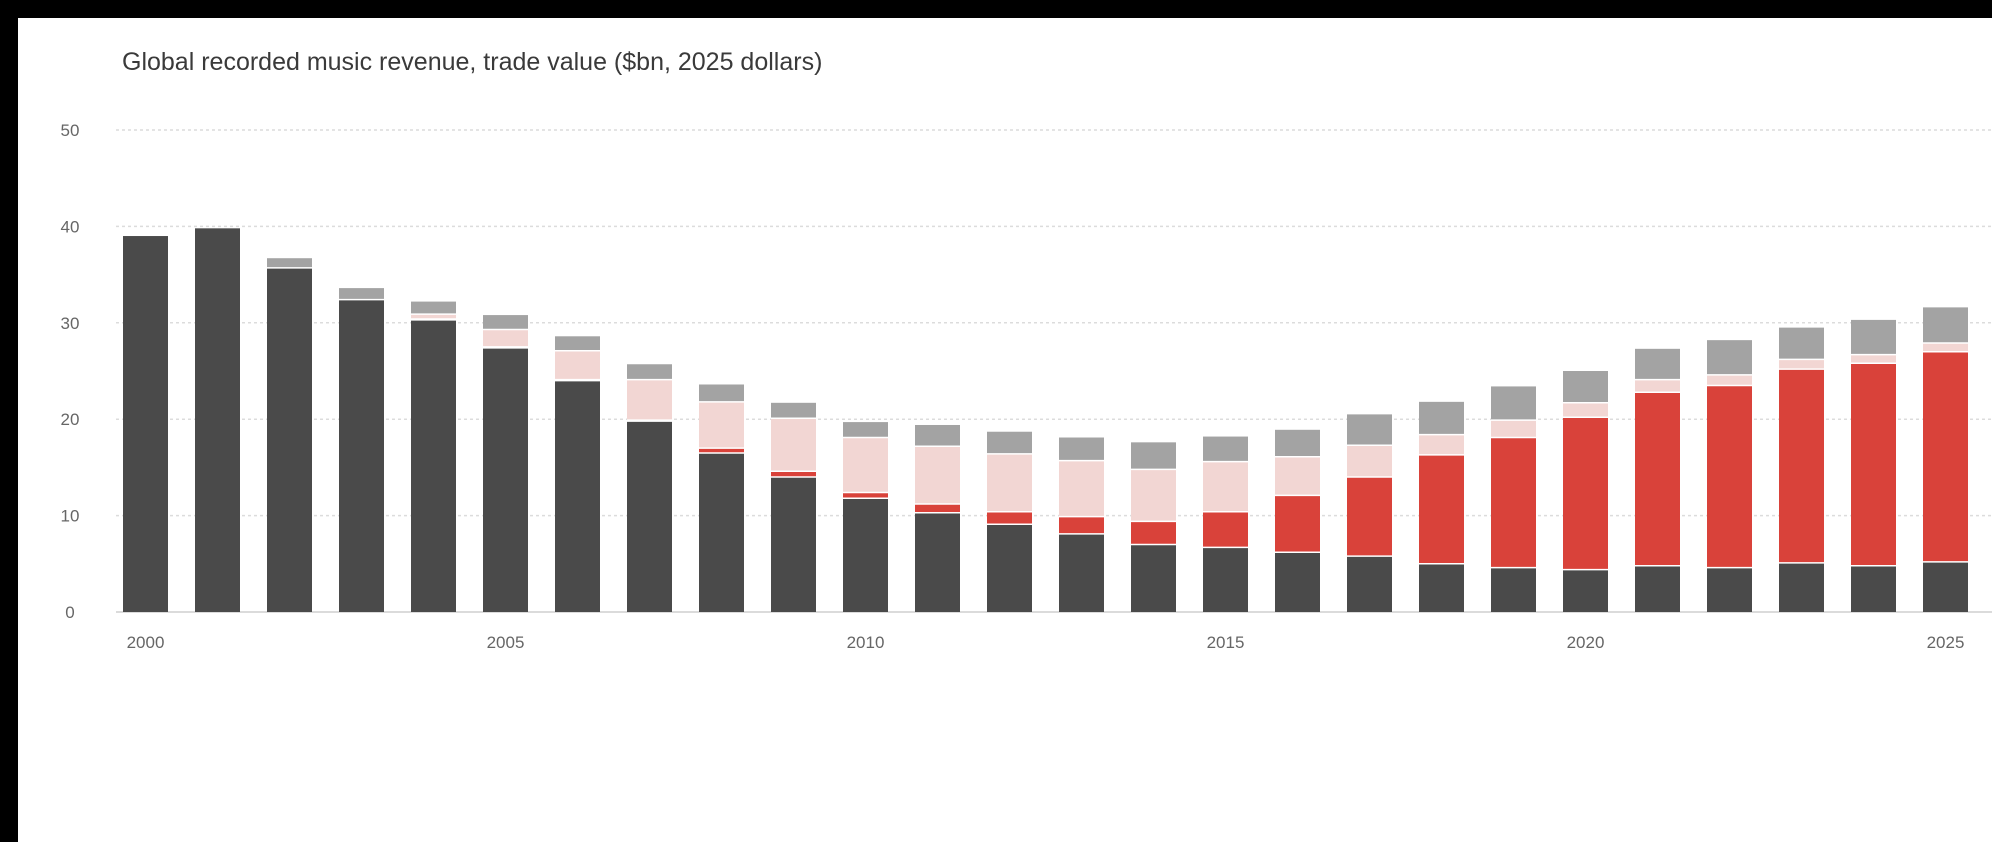 This screenshot has height=842, width=1992. What do you see at coordinates (866, 642) in the screenshot?
I see `x-tick-label: 2010` at bounding box center [866, 642].